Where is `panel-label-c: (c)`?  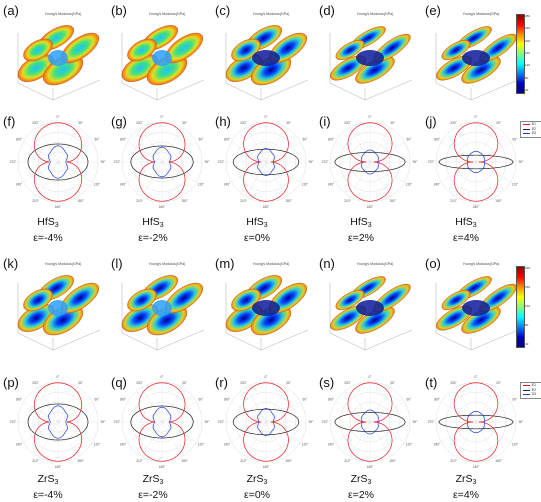
panel-label-c: (c) is located at coordinates (223, 10).